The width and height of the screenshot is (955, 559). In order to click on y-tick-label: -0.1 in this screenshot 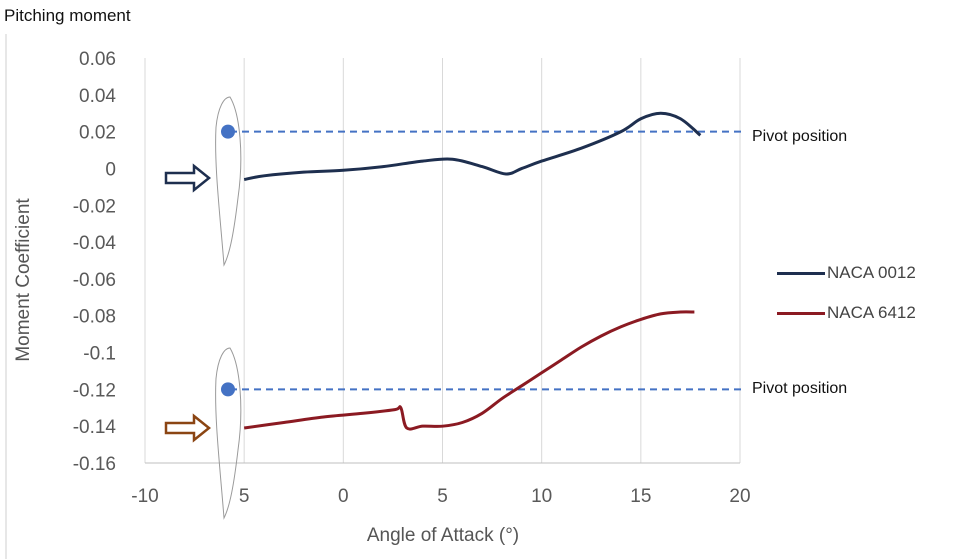, I will do `click(99, 354)`.